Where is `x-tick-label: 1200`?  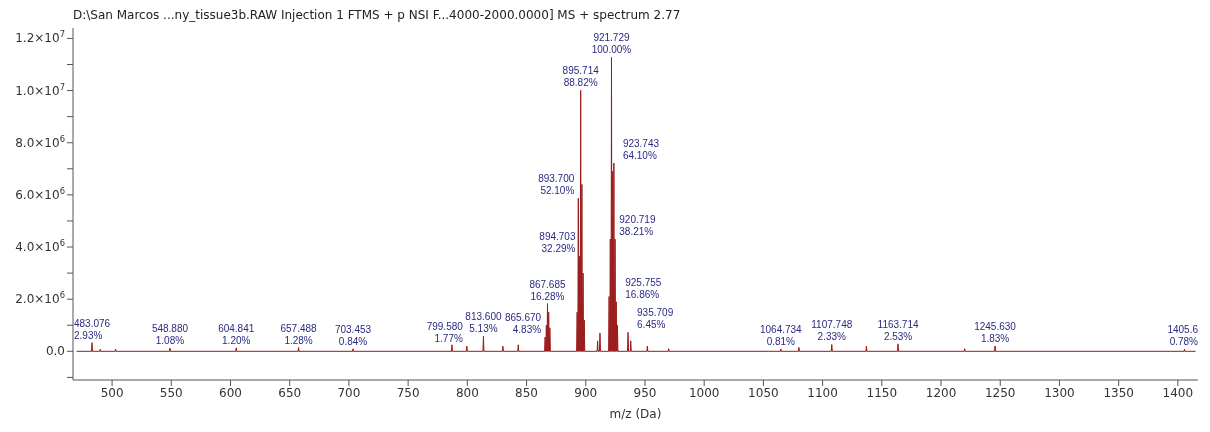 x-tick-label: 1200 is located at coordinates (941, 392).